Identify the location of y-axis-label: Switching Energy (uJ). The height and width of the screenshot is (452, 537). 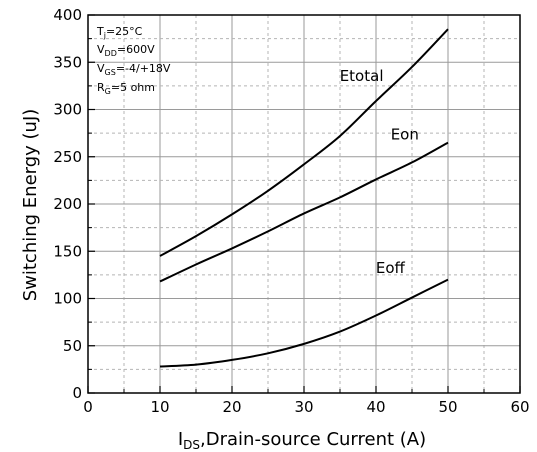
(30, 205).